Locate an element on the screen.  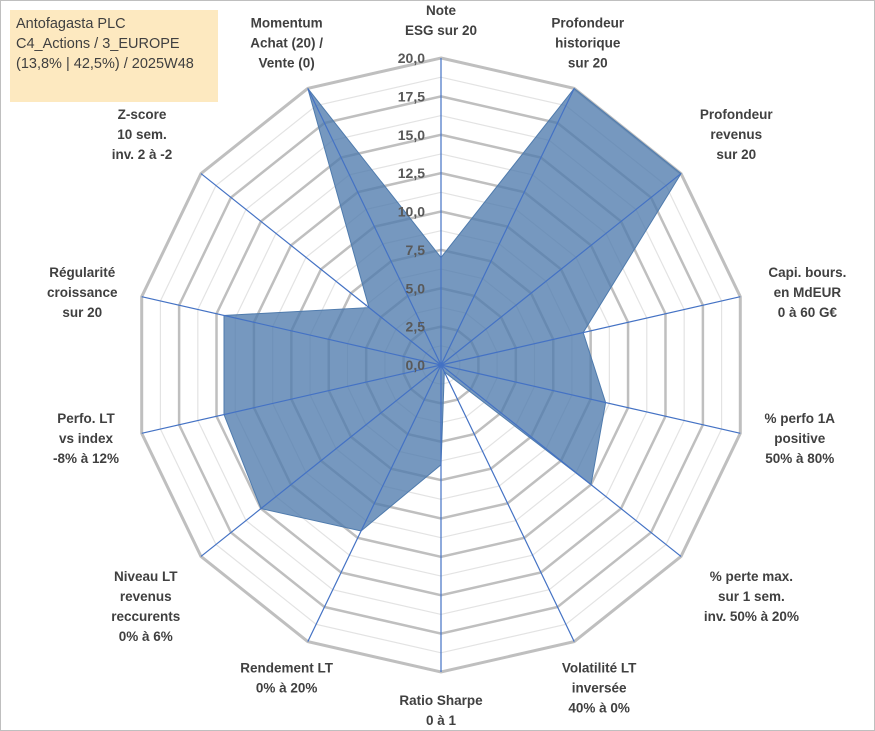
category-label-line: Perfo. LT is located at coordinates (86, 418).